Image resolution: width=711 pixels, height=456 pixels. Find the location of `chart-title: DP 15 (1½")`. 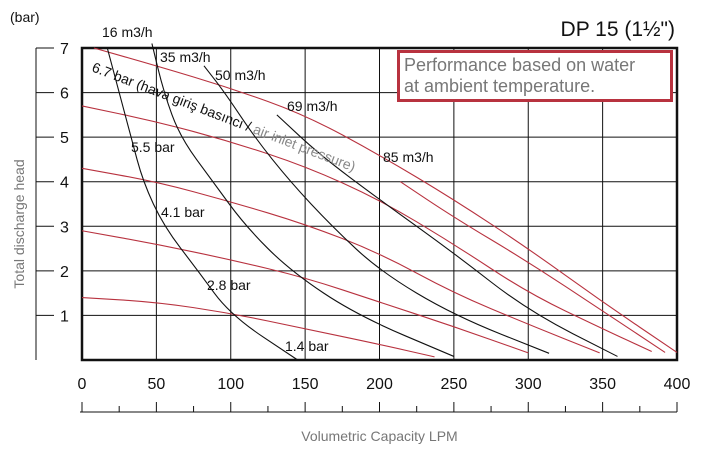

chart-title: DP 15 (1½") is located at coordinates (617, 29).